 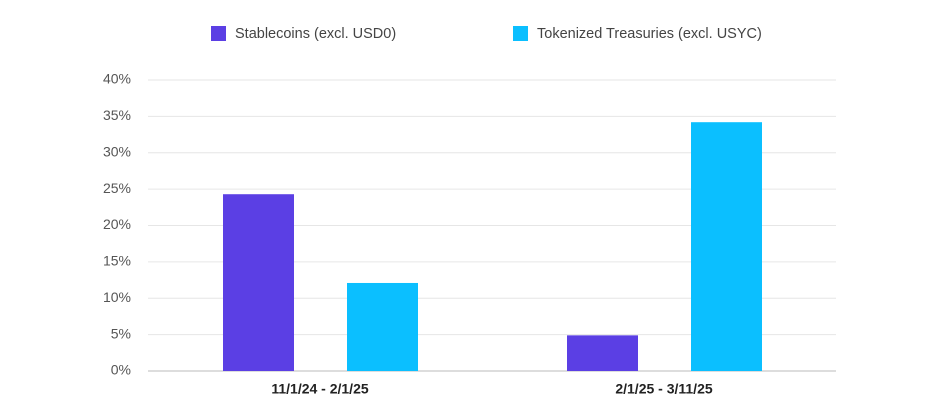 I want to click on y-tick-label: 30%, so click(x=117, y=151).